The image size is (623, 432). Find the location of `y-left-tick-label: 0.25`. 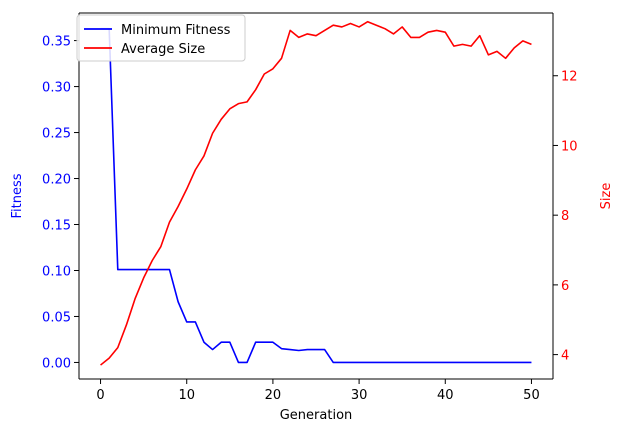

y-left-tick-label: 0.25 is located at coordinates (56, 134).